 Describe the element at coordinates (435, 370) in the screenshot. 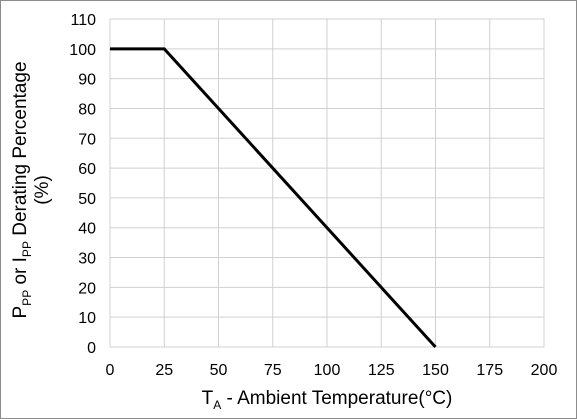

I see `x-tick-label: 150` at that location.